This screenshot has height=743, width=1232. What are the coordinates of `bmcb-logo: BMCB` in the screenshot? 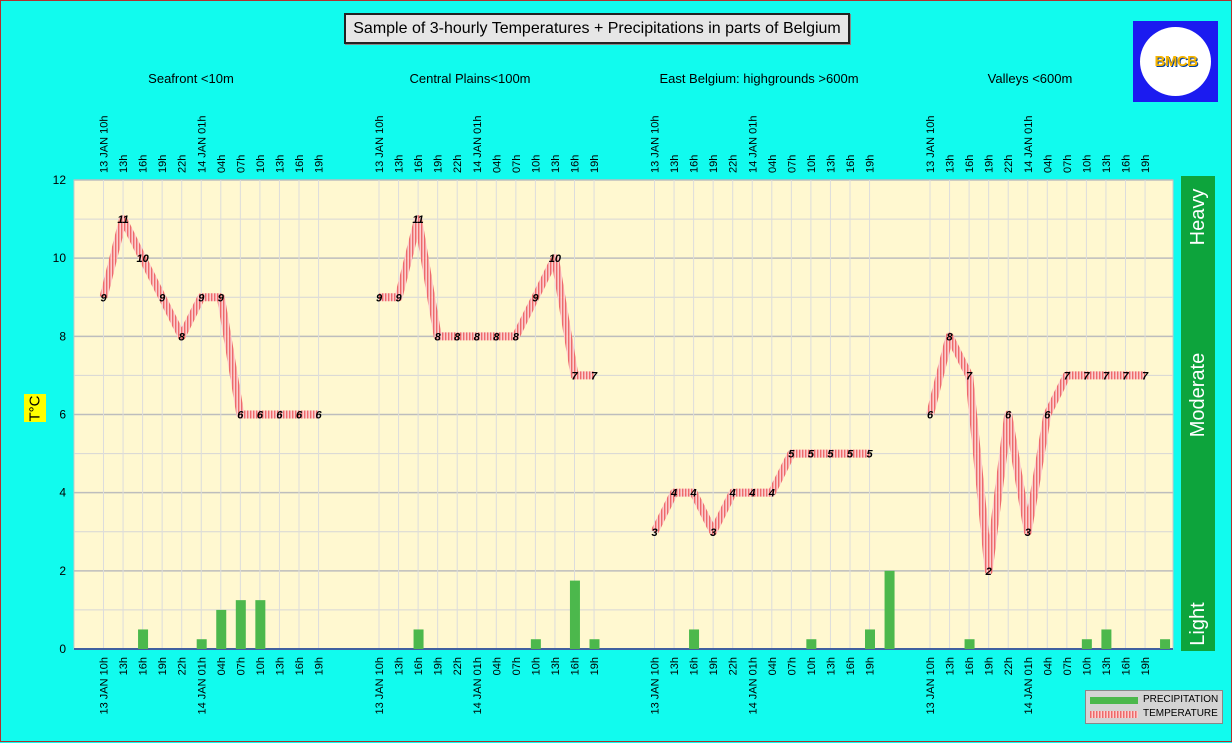 It's located at (1175, 61).